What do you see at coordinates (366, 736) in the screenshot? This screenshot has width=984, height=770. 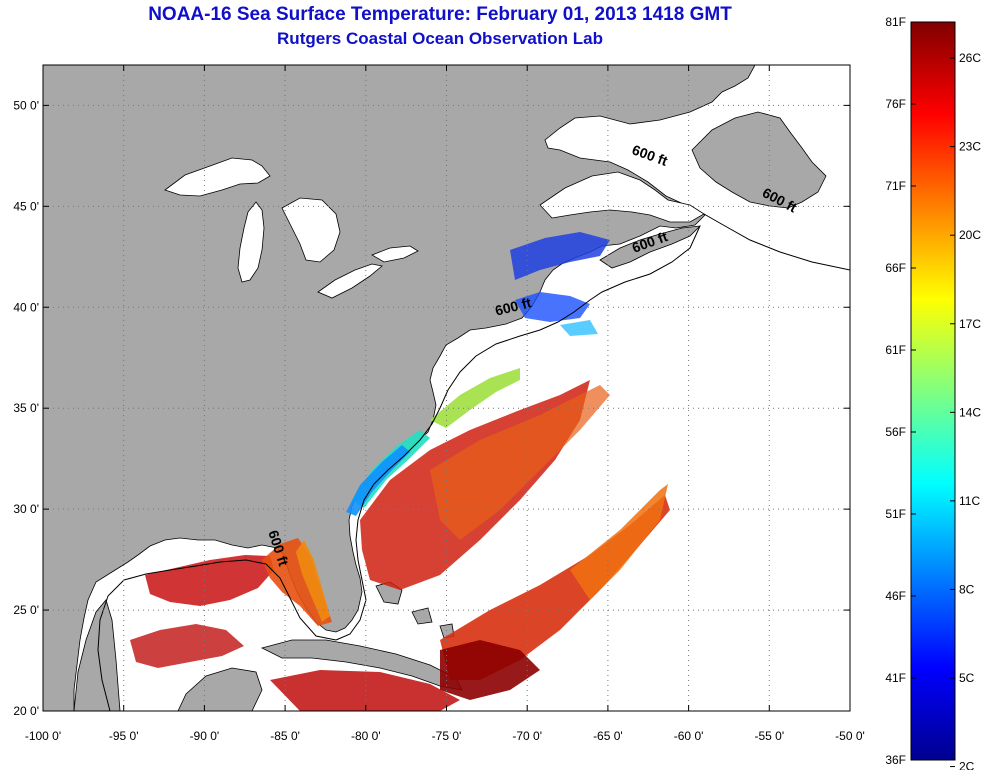 I see `x-tick-label: -80 0'` at bounding box center [366, 736].